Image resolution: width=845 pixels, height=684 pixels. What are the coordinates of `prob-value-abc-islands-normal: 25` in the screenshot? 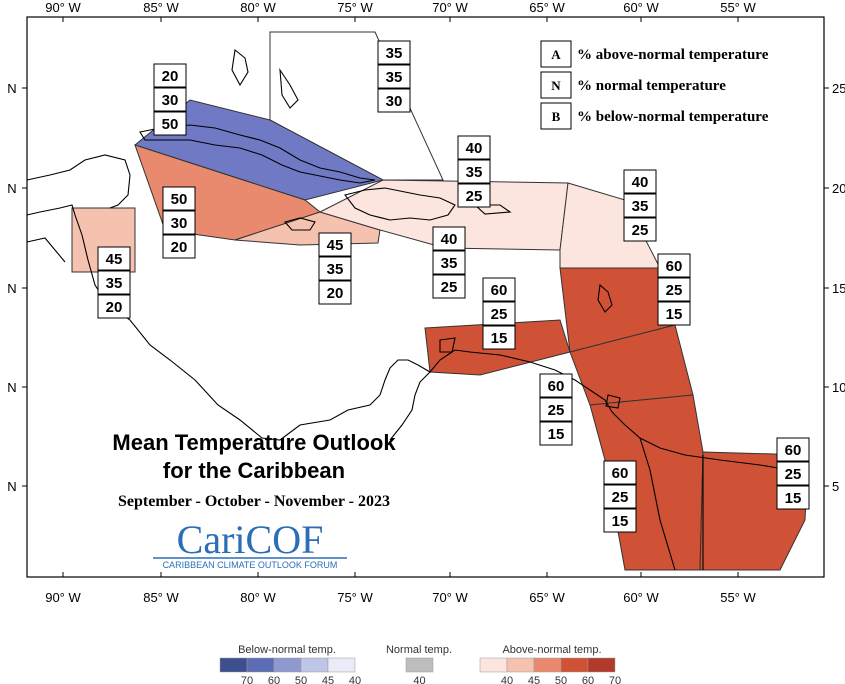 It's located at (499, 314).